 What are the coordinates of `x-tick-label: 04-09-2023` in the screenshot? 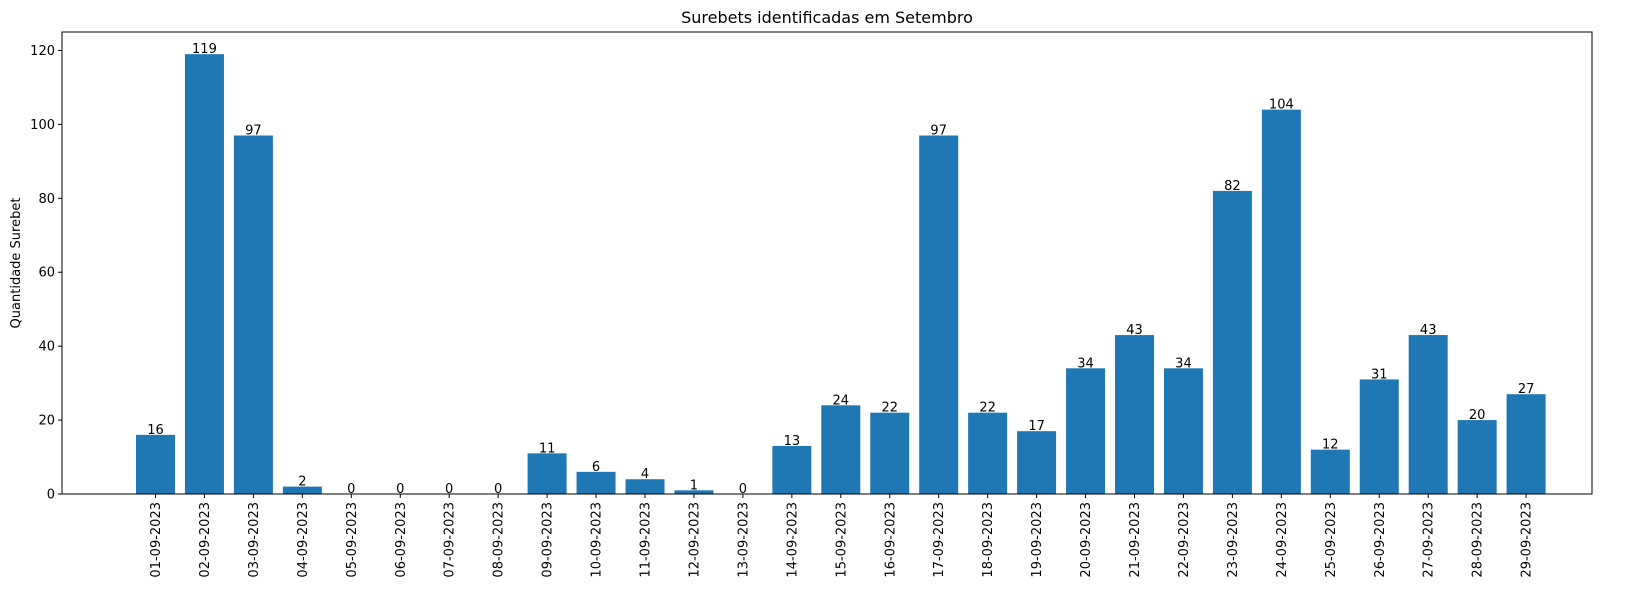 It's located at (303, 540).